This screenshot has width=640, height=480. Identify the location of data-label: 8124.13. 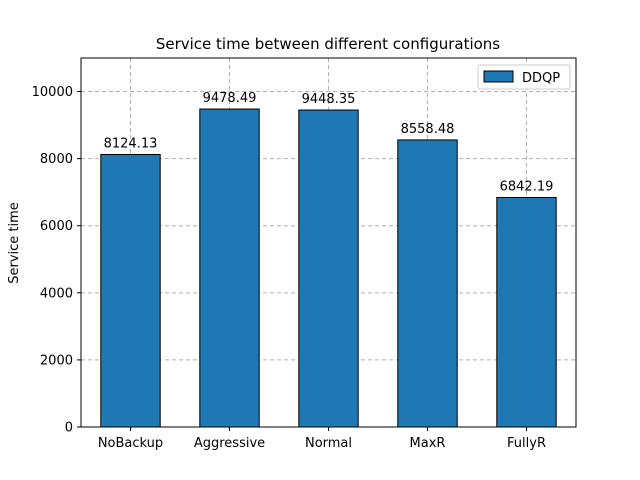
(131, 143).